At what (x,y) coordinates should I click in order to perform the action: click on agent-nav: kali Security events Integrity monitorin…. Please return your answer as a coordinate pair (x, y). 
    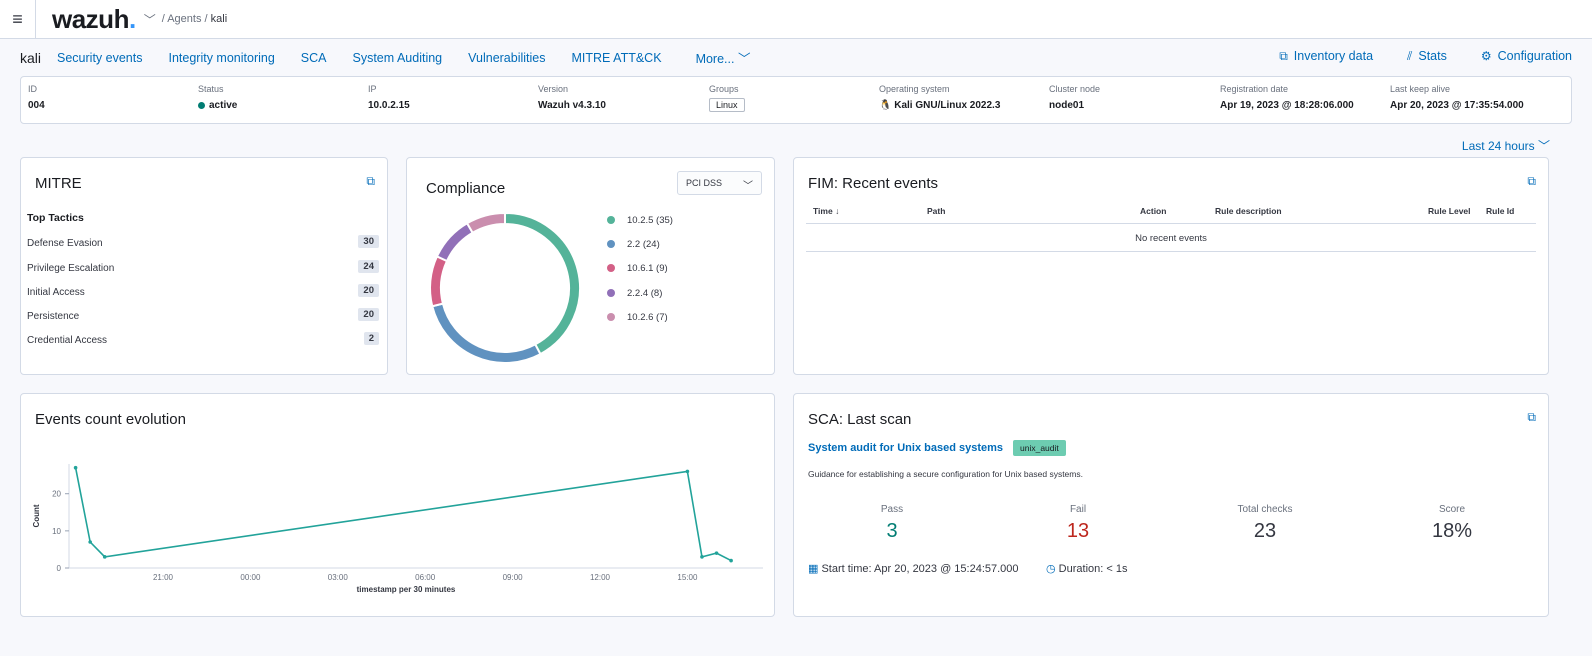
    Looking at the image, I should click on (796, 57).